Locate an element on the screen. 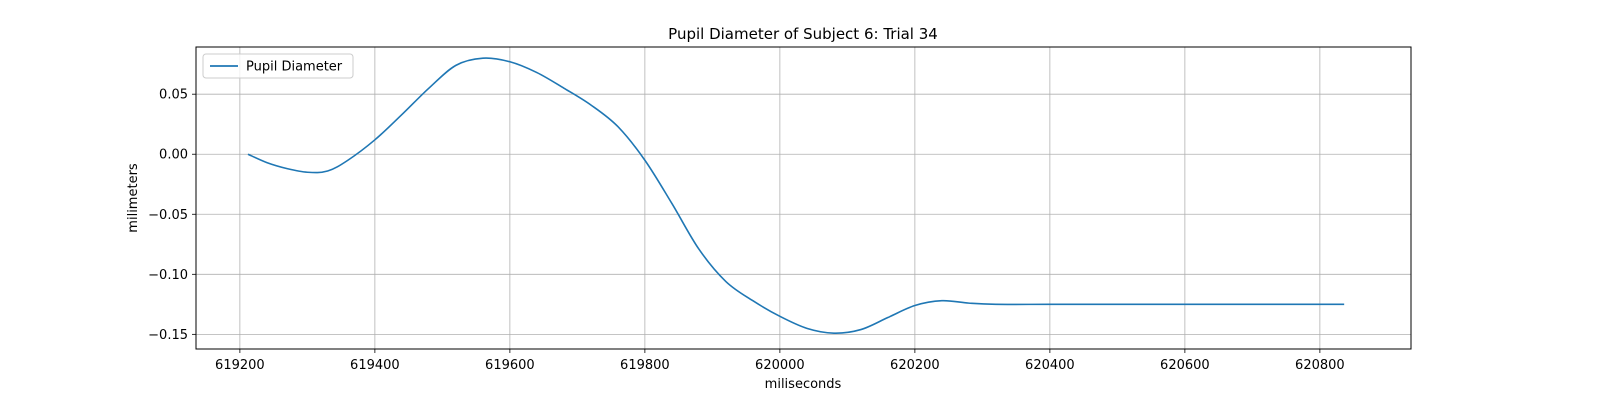 This screenshot has width=1600, height=400. x-tick-label: 619600 is located at coordinates (510, 365).